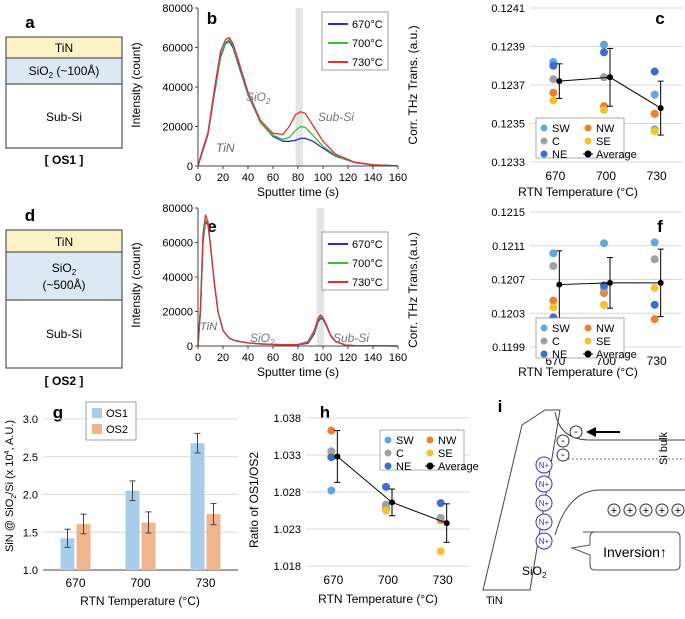 The image size is (685, 619). What do you see at coordinates (553, 307) in the screenshot?
I see `chart-f-point-se` at bounding box center [553, 307].